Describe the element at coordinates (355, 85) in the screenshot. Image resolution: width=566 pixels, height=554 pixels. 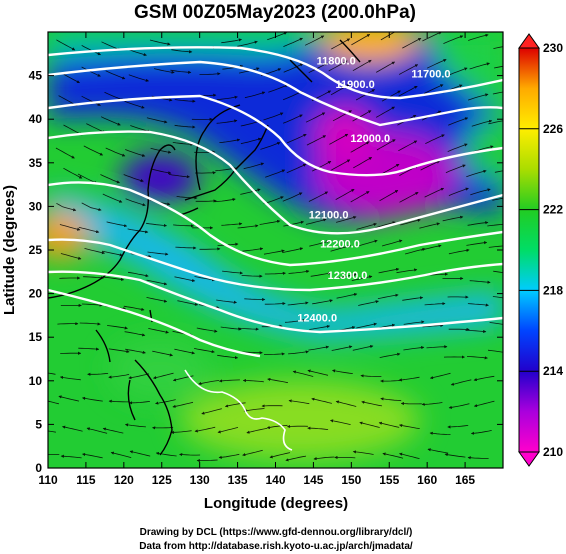
I see `contour-label: 11900.0` at that location.